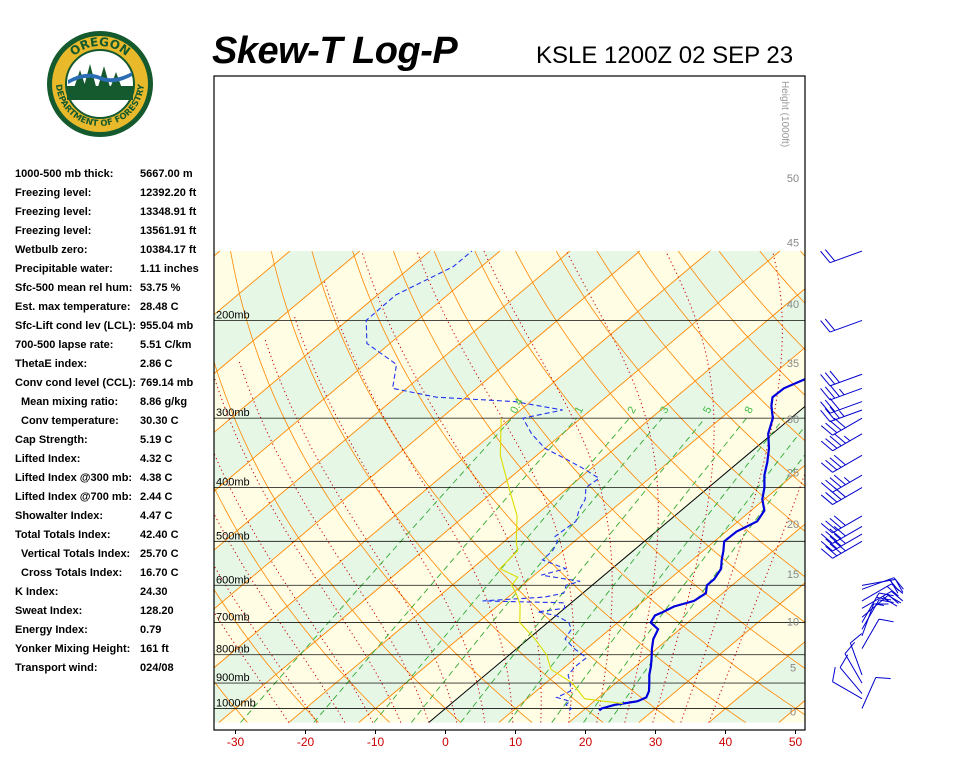  Describe the element at coordinates (236, 704) in the screenshot. I see `isobar-label: 1000mb` at that location.